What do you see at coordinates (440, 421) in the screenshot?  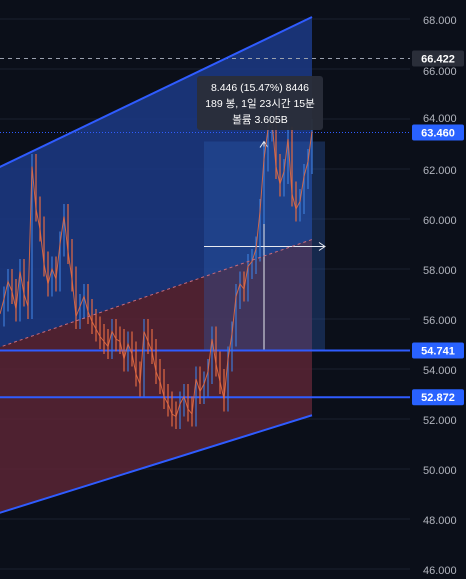 I see `y-tick-label: 52.000` at bounding box center [440, 421].